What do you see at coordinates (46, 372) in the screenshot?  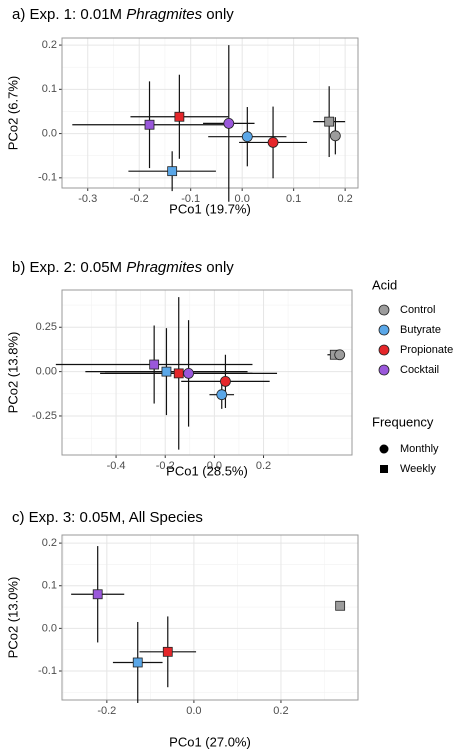 I see `y-tick-label: 0.00` at bounding box center [46, 372].